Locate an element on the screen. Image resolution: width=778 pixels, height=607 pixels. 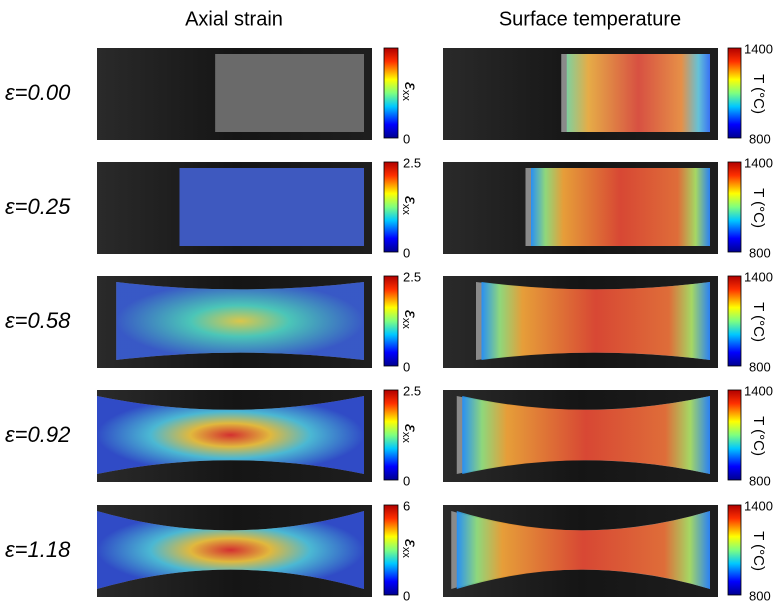
row-label: ε=0.25 is located at coordinates (38, 206).